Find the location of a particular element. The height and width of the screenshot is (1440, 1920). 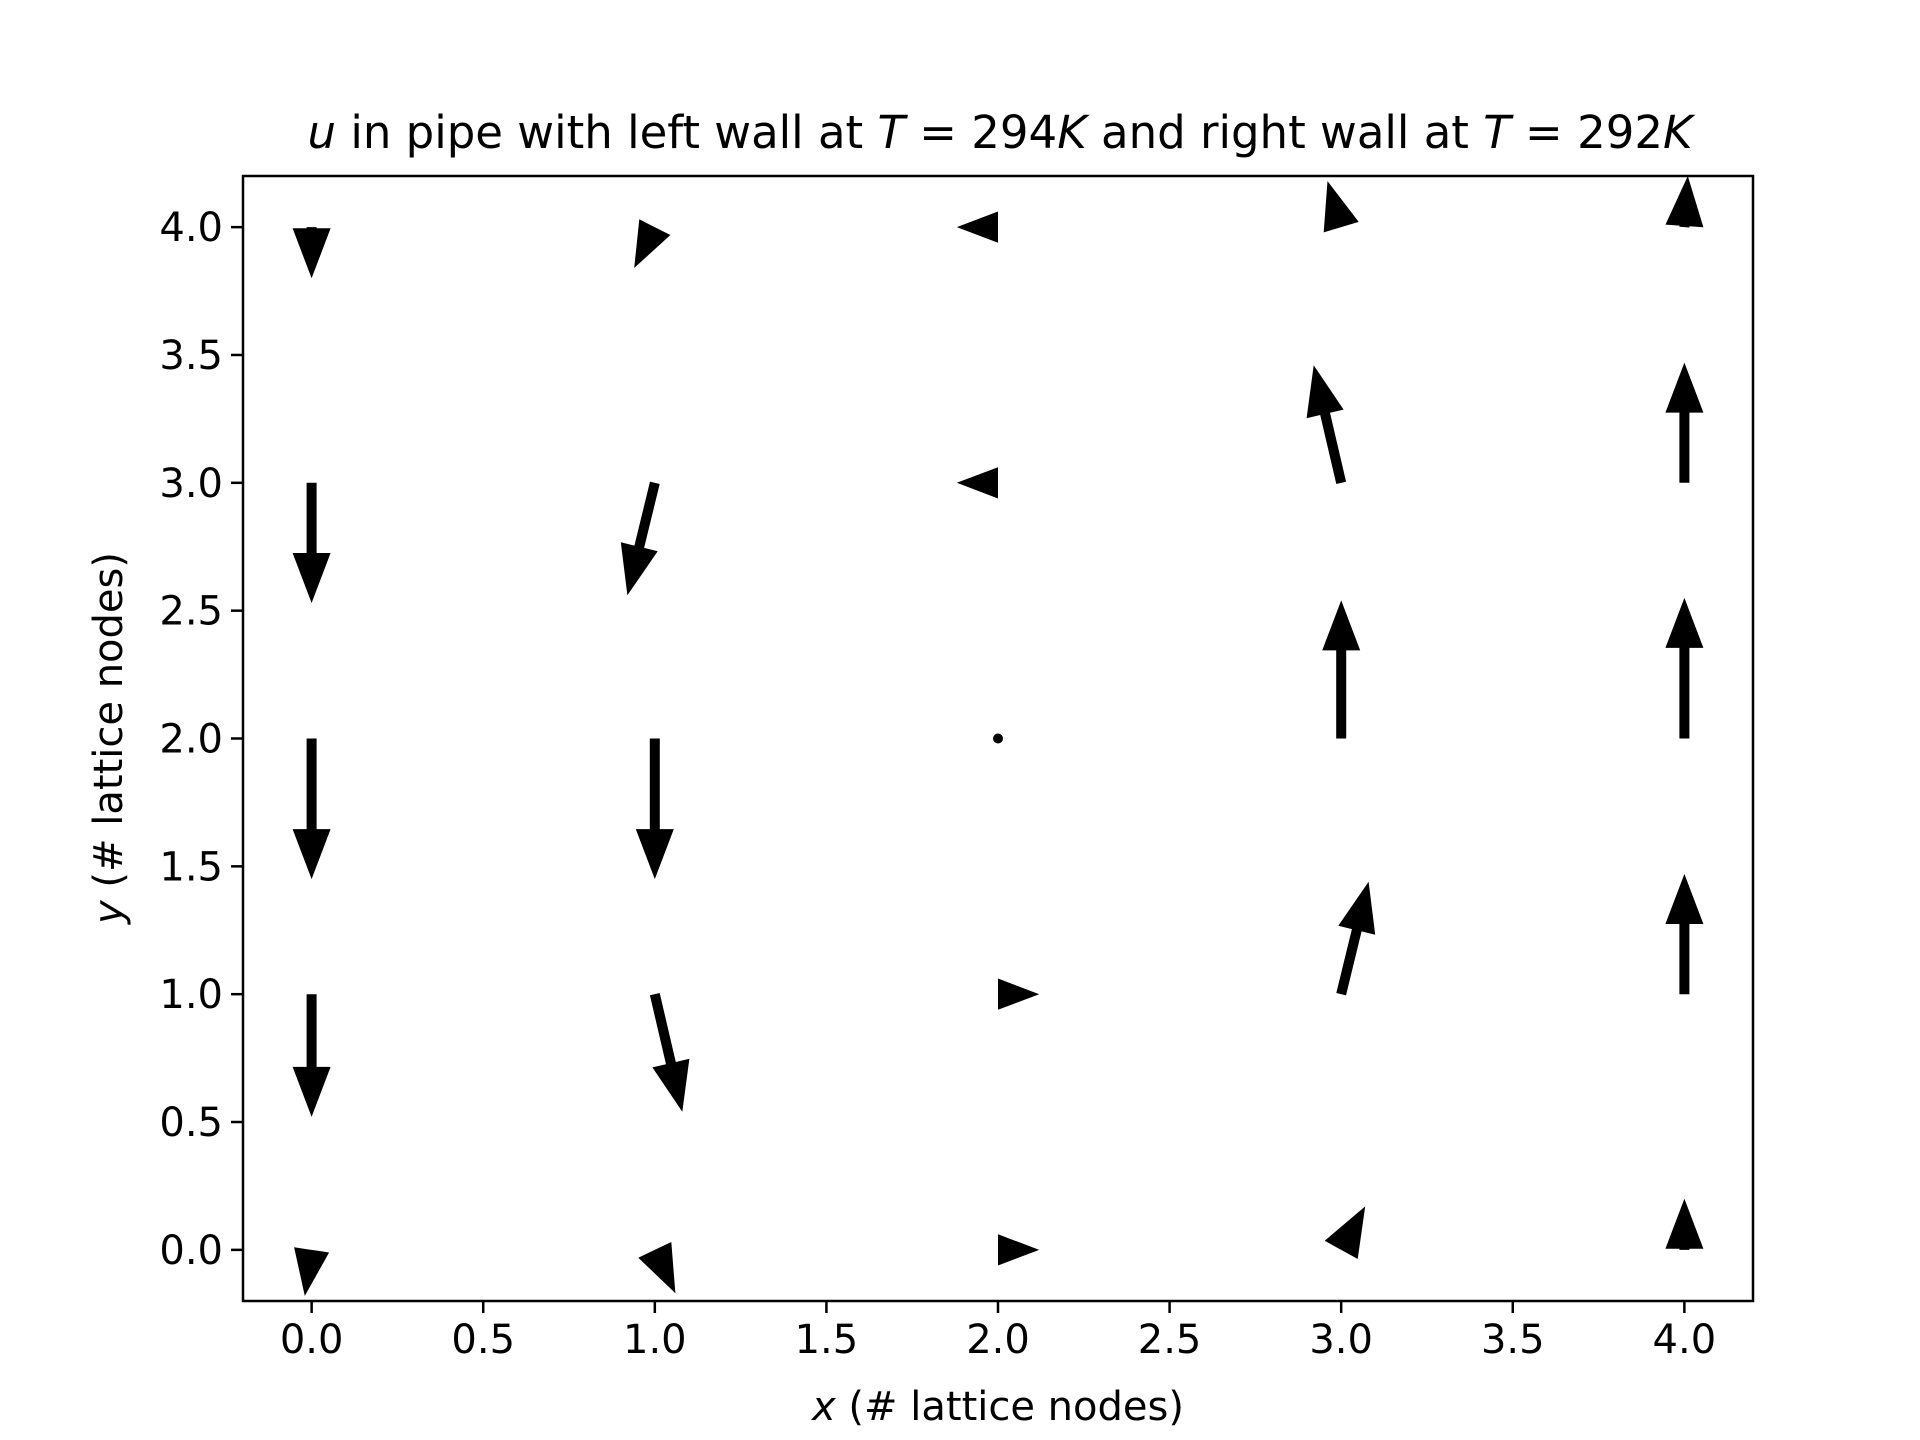

y-tick-label: 2.0 is located at coordinates (191, 740).